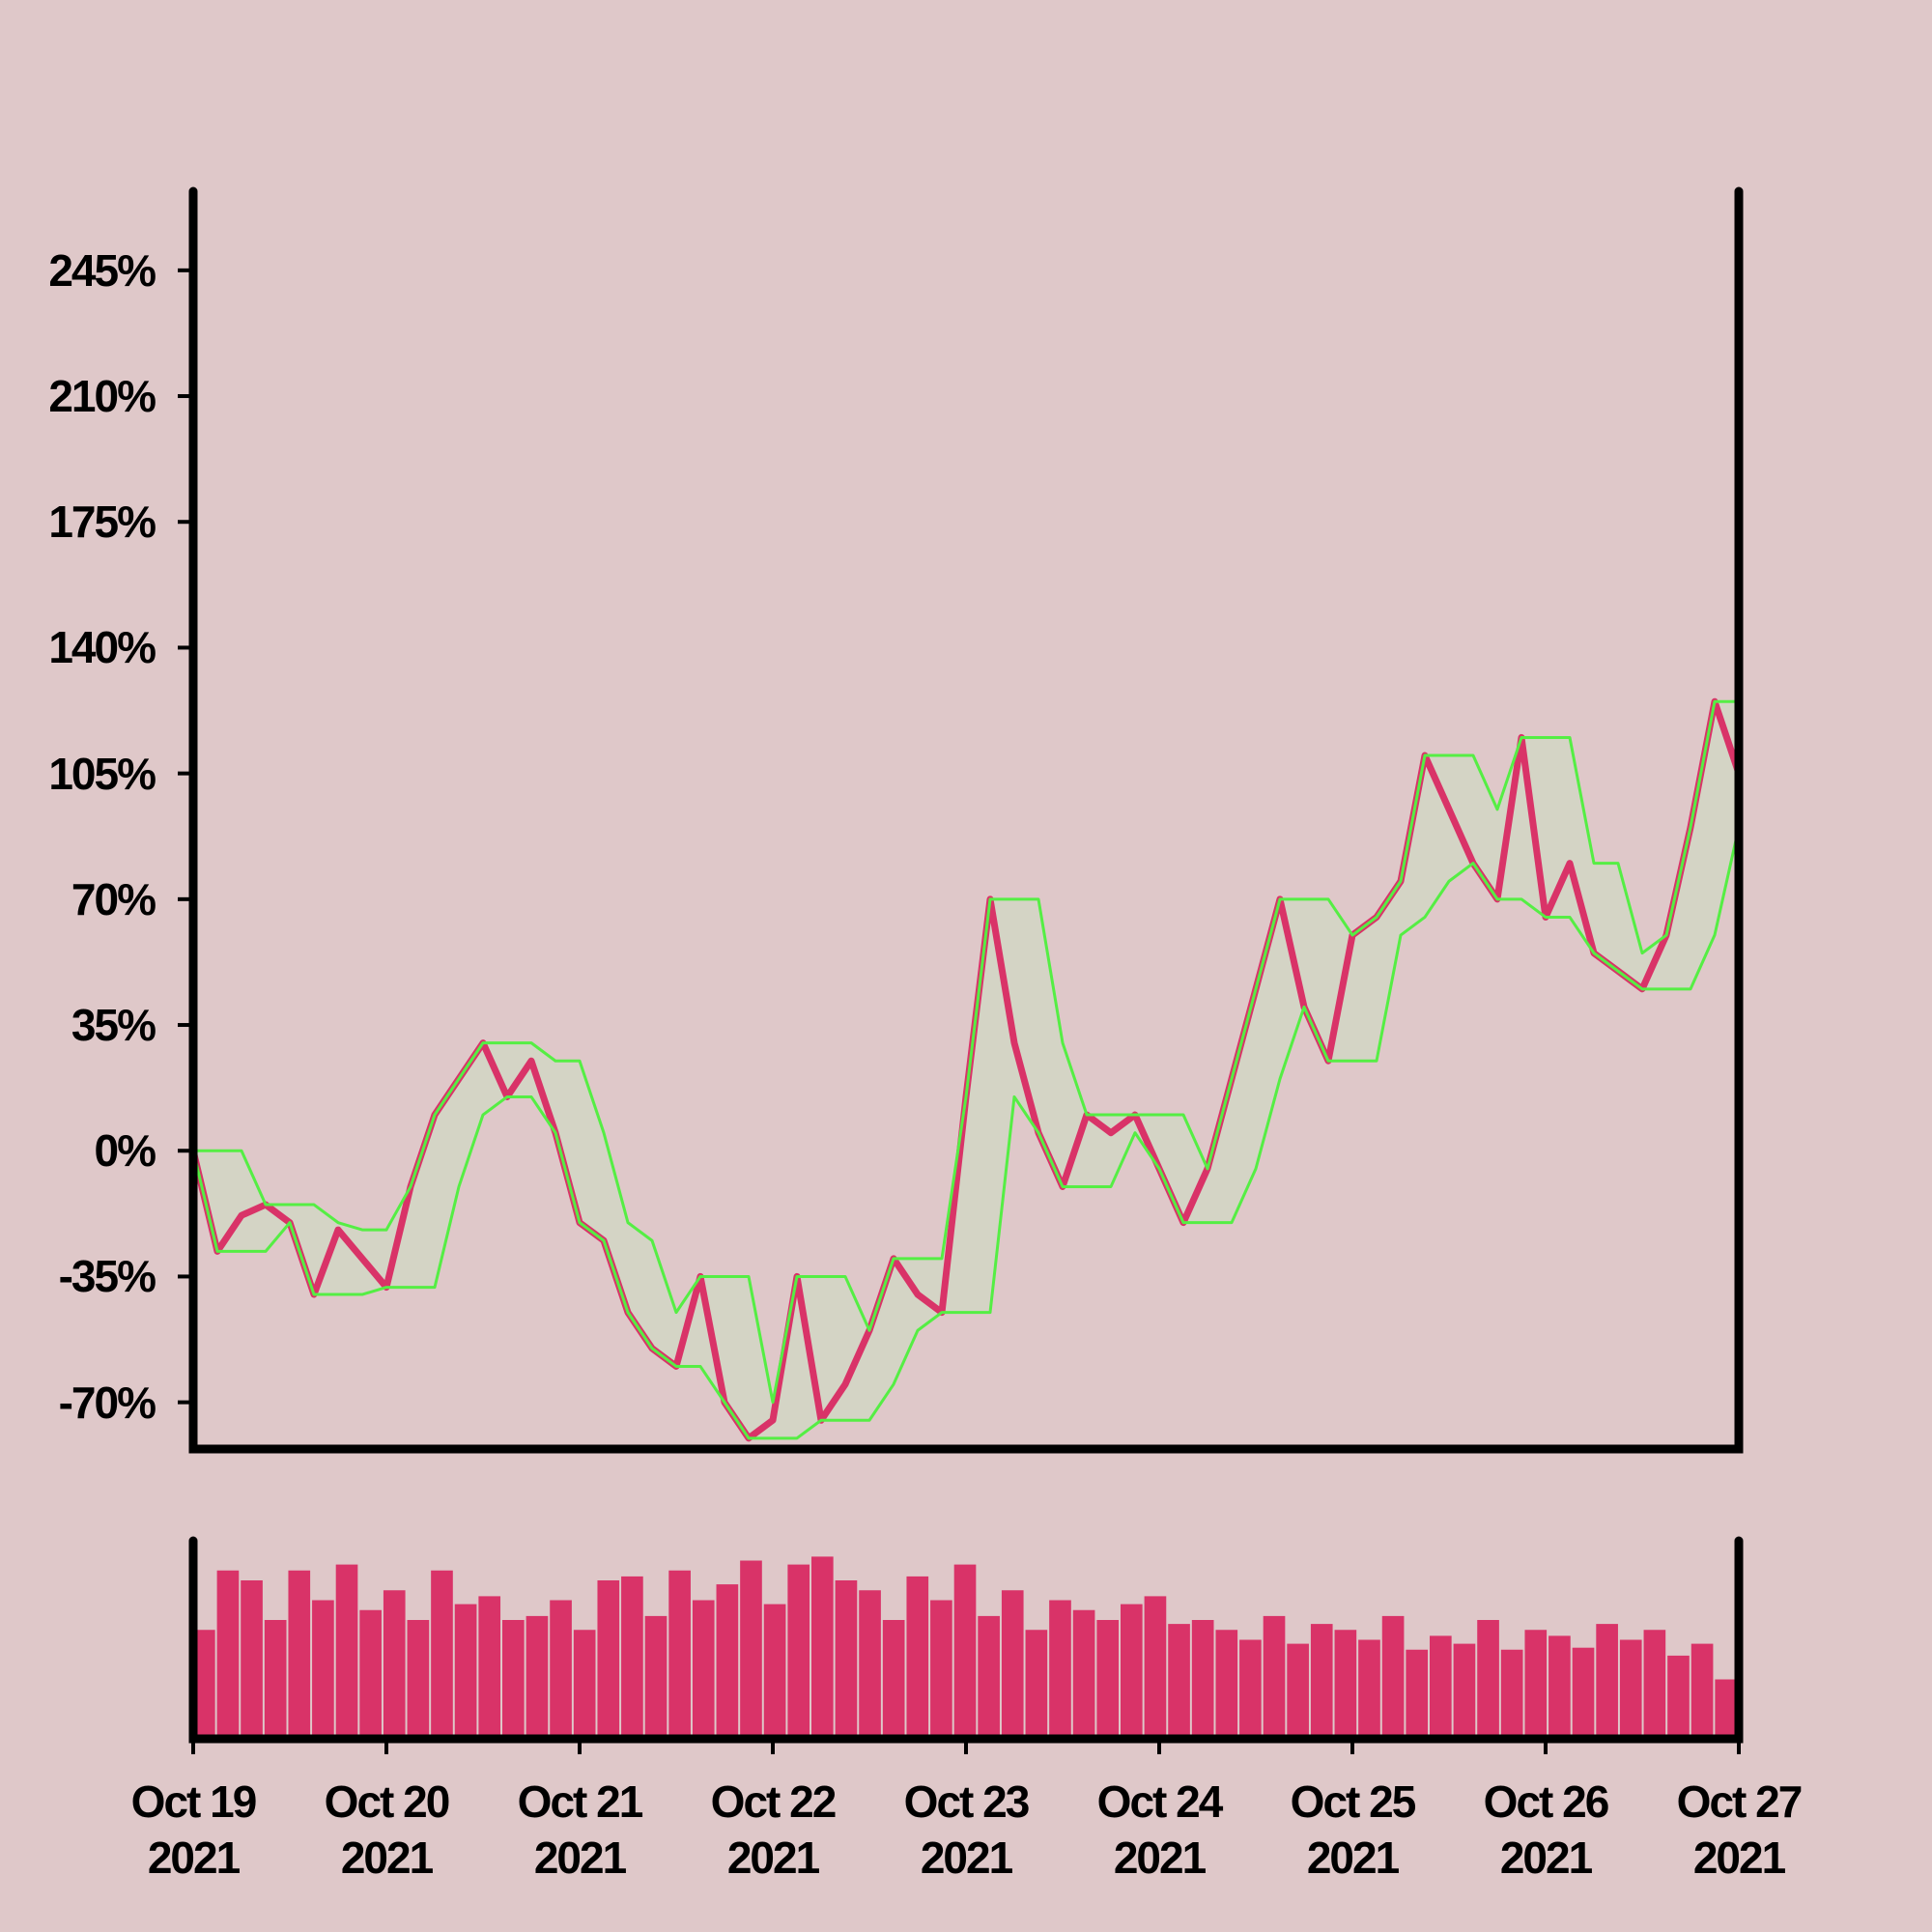  What do you see at coordinates (194, 1829) in the screenshot?
I see `x-tick-label: Oct 19 2021` at bounding box center [194, 1829].